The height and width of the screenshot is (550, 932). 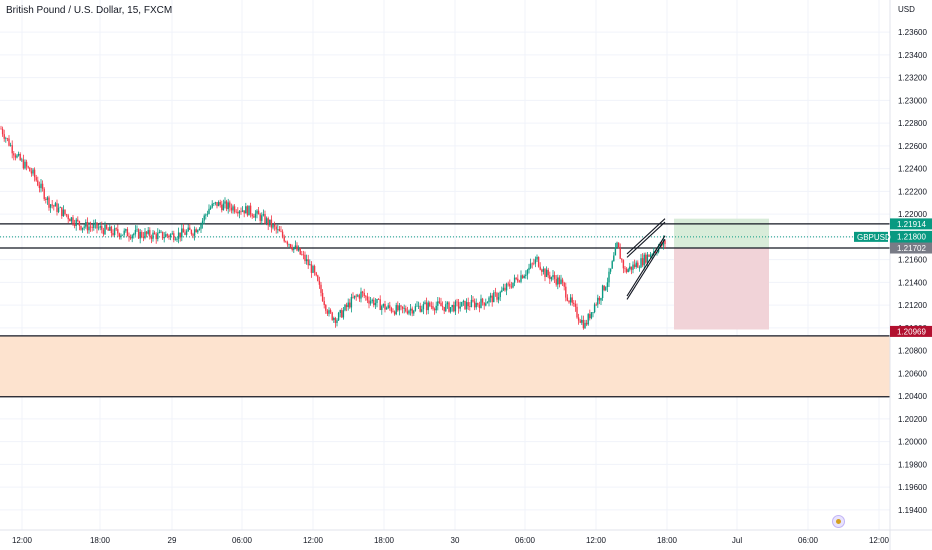 I want to click on channel-drawing, so click(x=646, y=259).